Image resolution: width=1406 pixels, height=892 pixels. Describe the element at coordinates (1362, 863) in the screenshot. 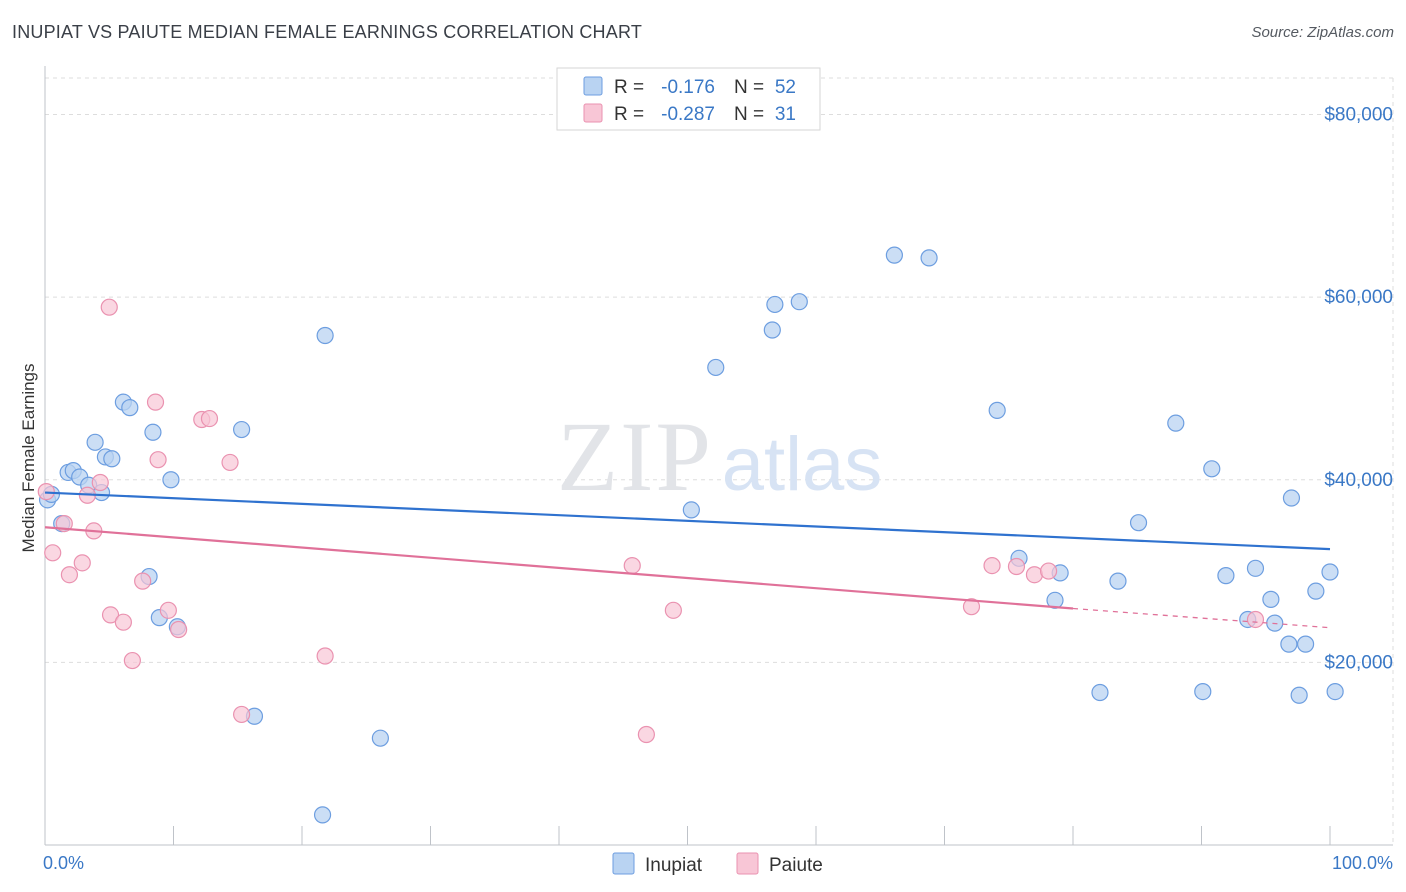

I see `x-tick-label-max: 100.0%` at that location.